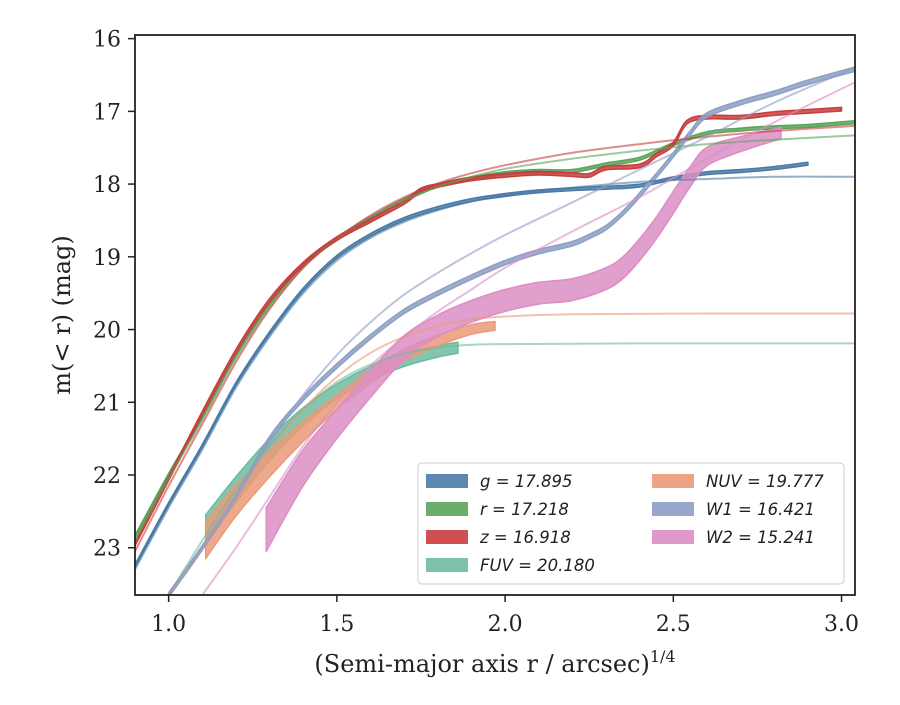 The image size is (900, 705). I want to click on w2-legend-label: W2 = 15.241, so click(760, 537).